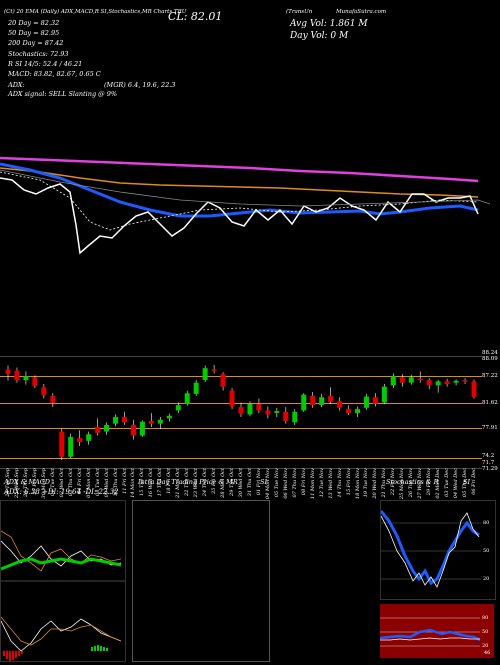 This screenshot has height=665, width=500. What do you see at coordinates (490, 353) in the screenshot?
I see `price-tick: 88.24` at bounding box center [490, 353].